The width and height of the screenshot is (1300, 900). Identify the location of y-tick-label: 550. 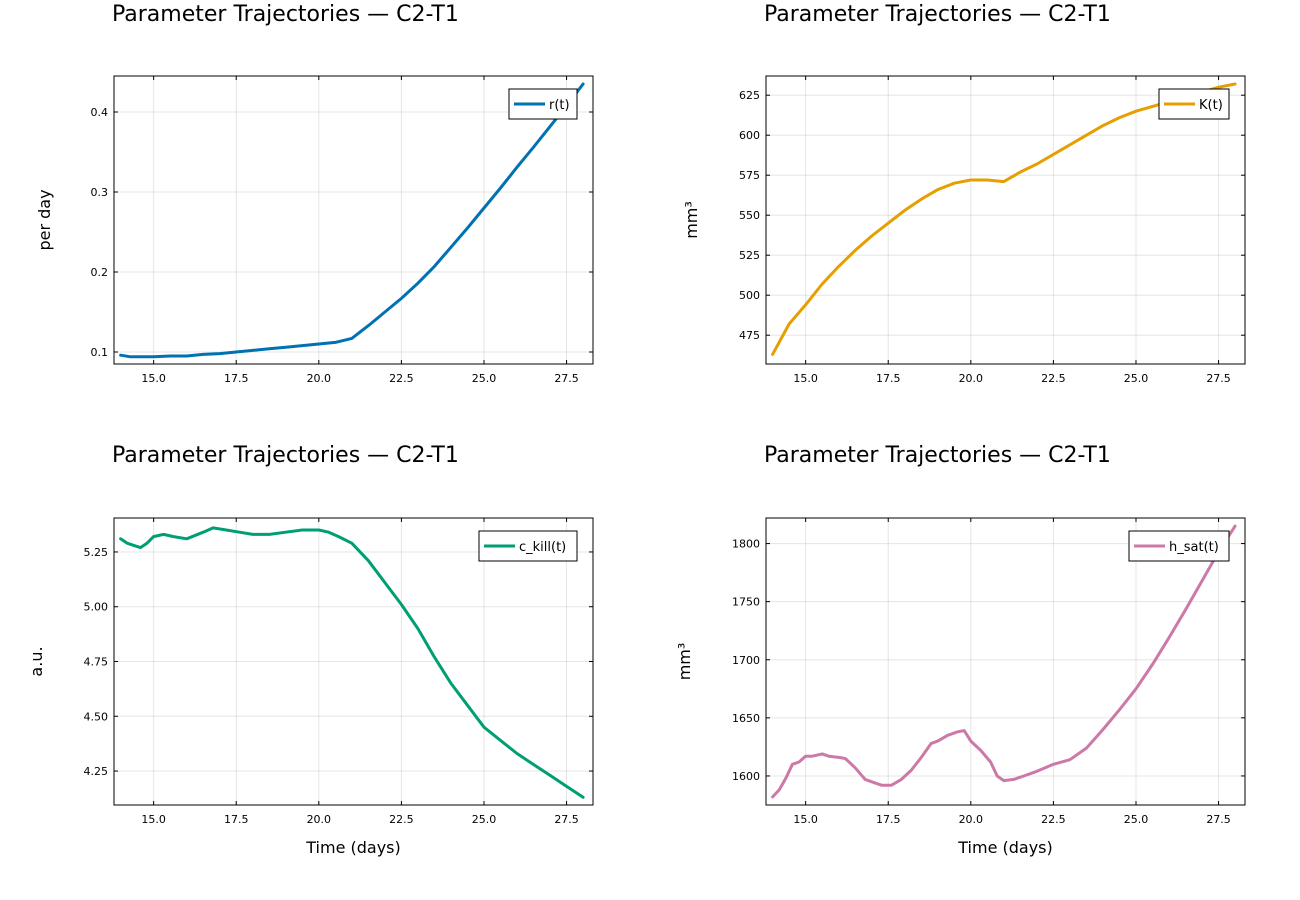
(749, 215).